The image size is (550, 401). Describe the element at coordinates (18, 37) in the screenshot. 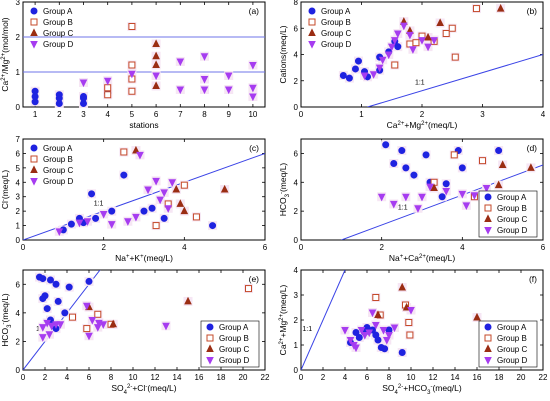

I see `y-tick-label: 2` at that location.